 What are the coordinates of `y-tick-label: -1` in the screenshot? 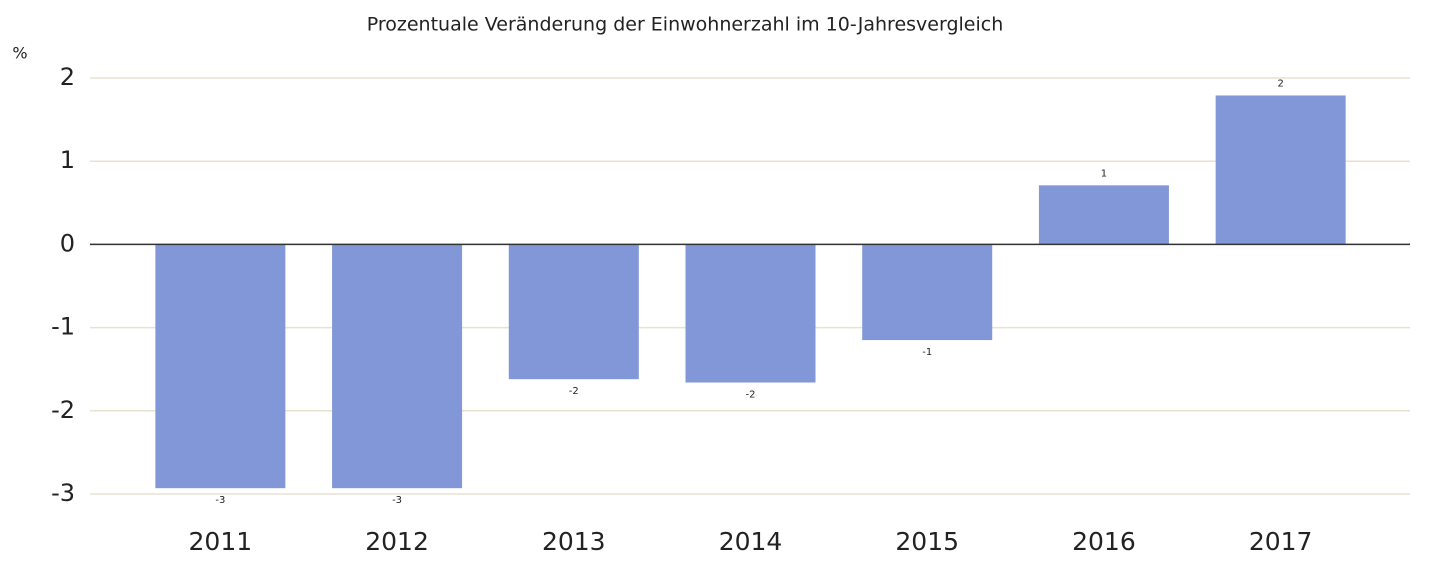 It's located at (63, 327).